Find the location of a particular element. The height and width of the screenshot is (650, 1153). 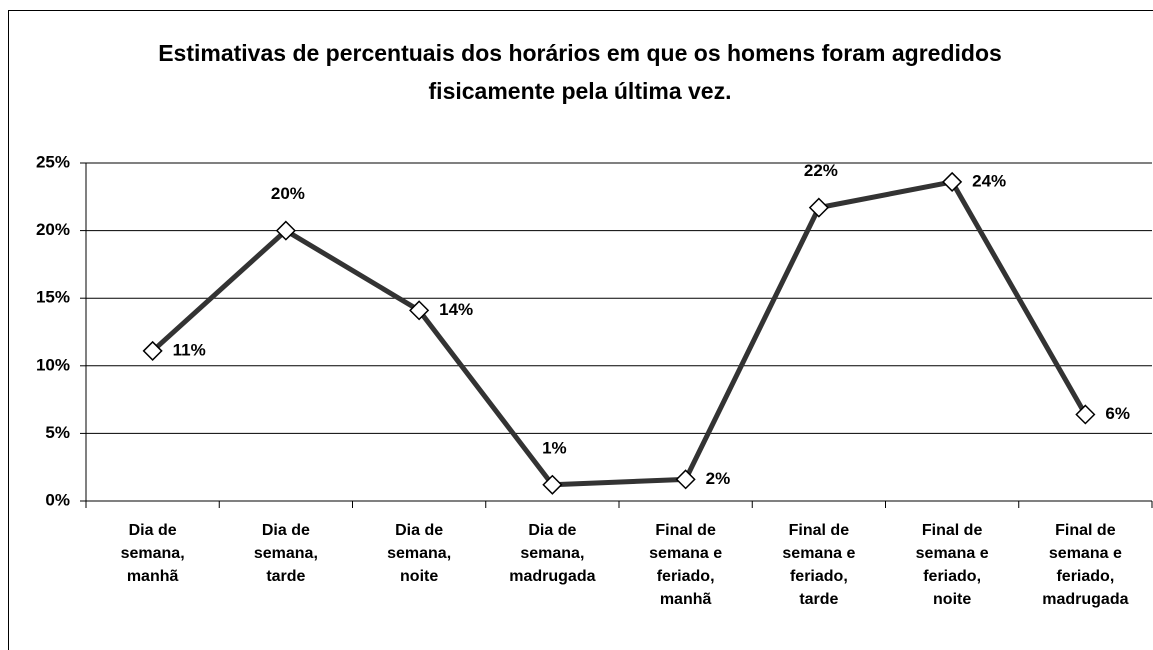

x-tick-label: Final de semana e feriado, madrugada is located at coordinates (1085, 565).